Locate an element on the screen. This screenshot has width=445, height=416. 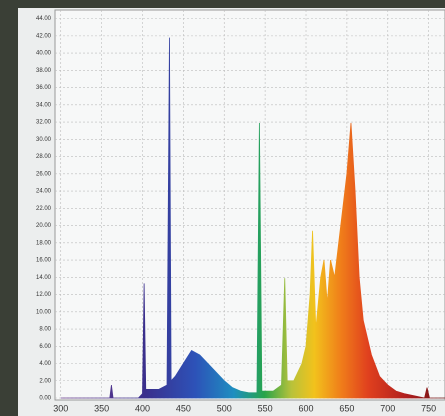
x-tick-label: 550 is located at coordinates (265, 408).